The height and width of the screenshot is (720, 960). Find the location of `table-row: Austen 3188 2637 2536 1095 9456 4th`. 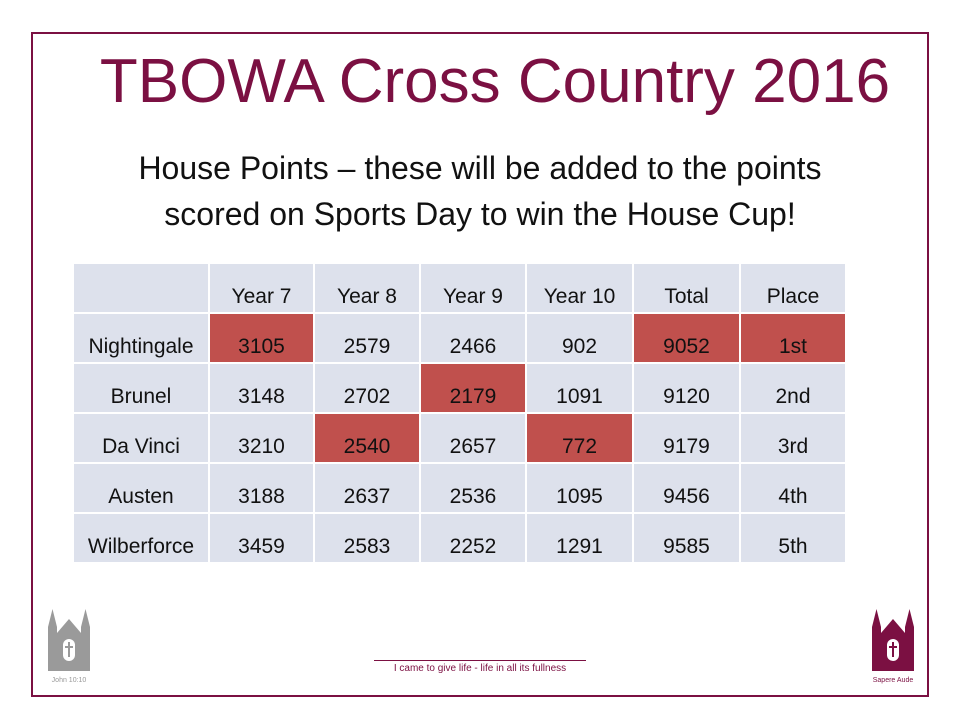

table-row: Austen 3188 2637 2536 1095 9456 4th is located at coordinates (459, 488).